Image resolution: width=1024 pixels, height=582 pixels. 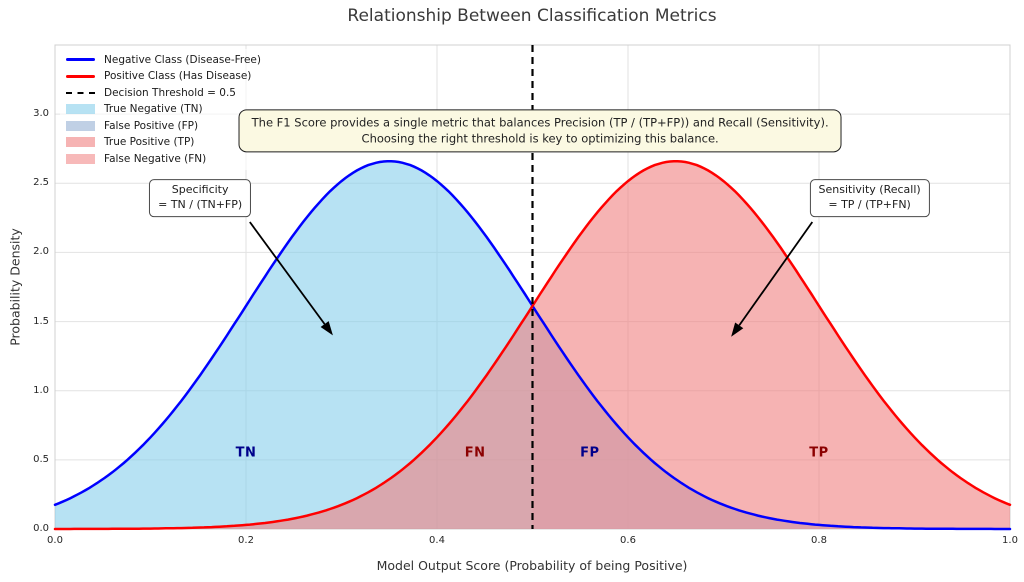 I want to click on y-axis-label: Probability Density, so click(x=15, y=287).